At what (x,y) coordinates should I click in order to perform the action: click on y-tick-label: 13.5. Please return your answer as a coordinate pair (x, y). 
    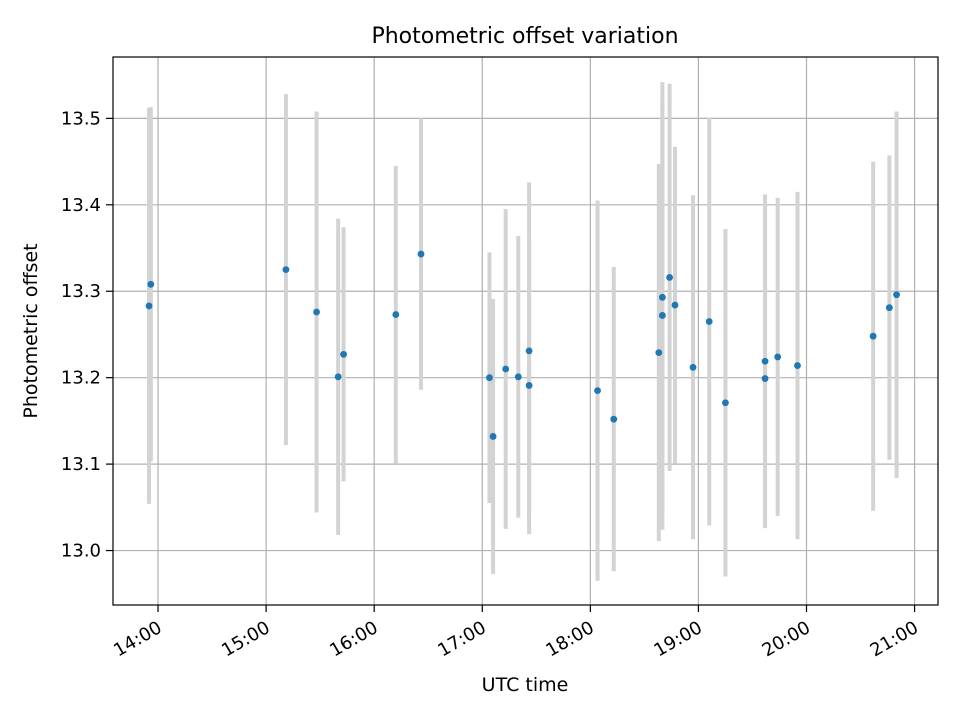
    Looking at the image, I should click on (81, 118).